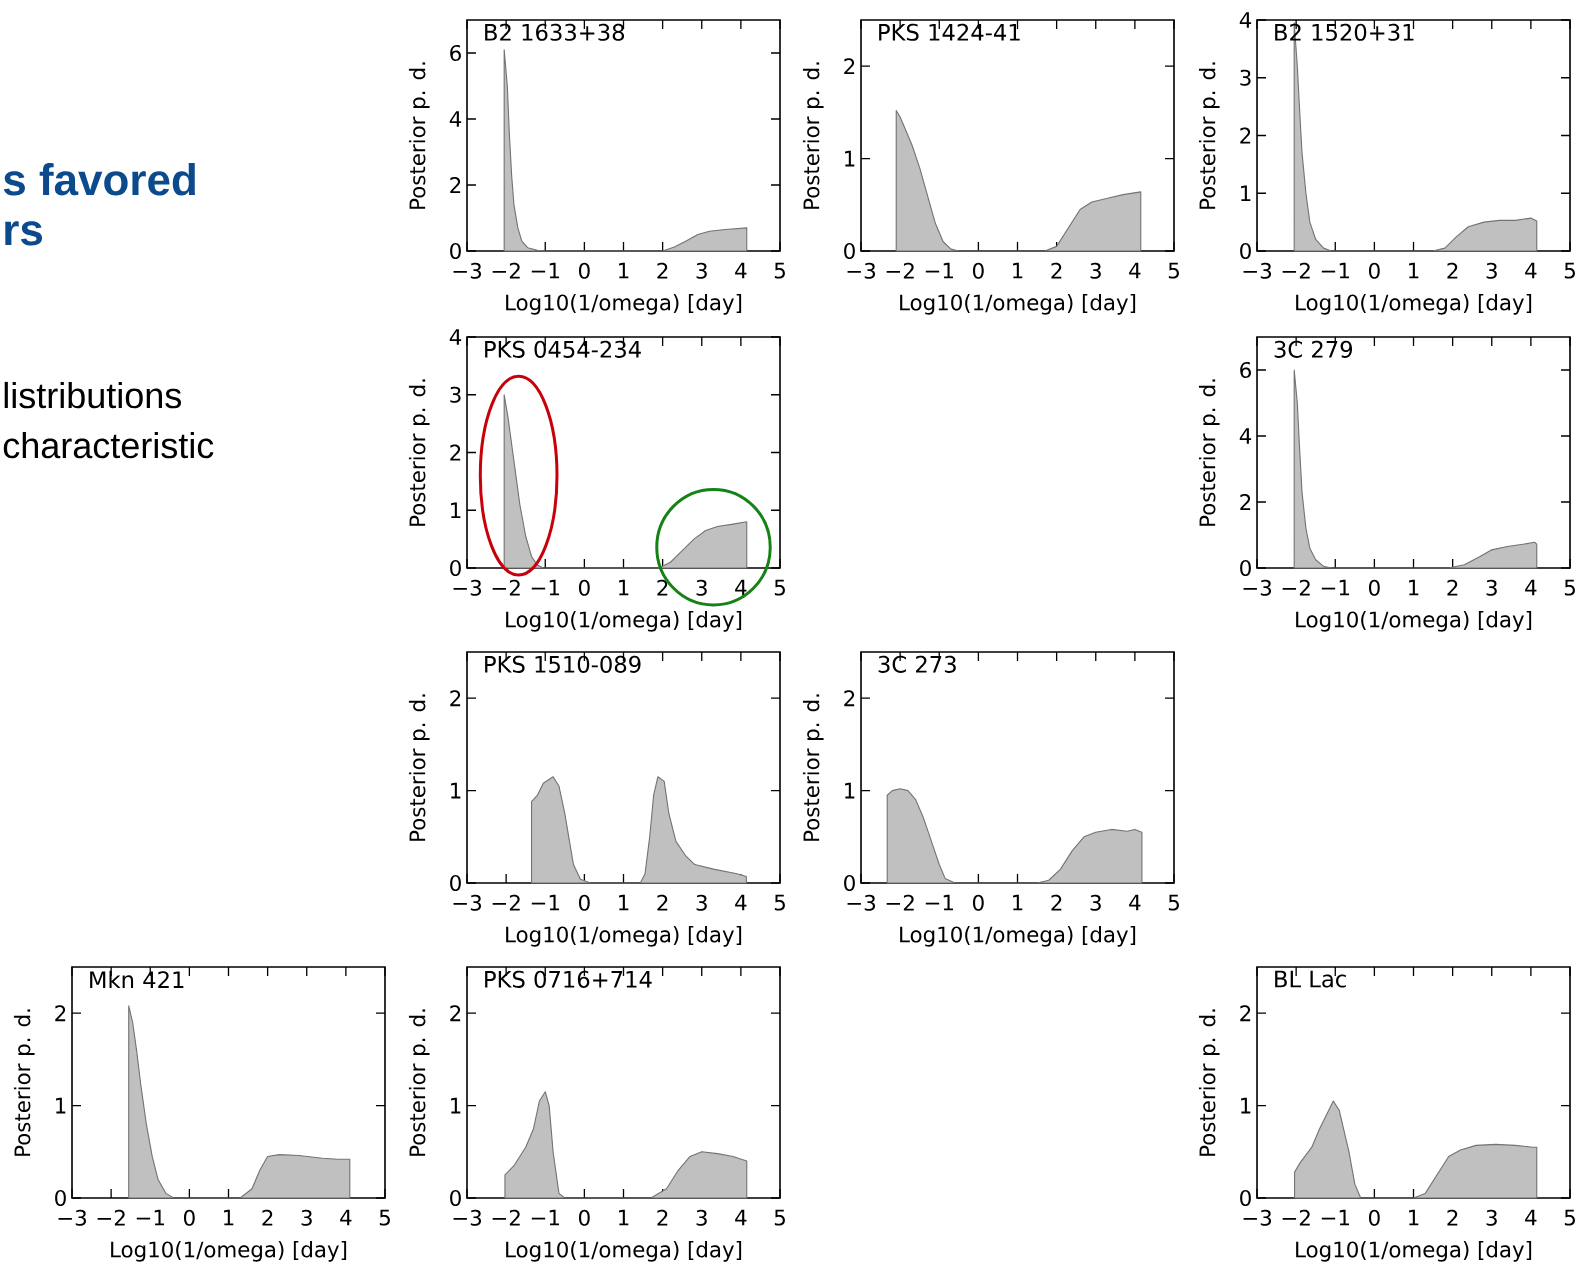 The height and width of the screenshot is (1264, 1587). Describe the element at coordinates (555, 32) in the screenshot. I see `chart-title: B2 1633+38` at that location.